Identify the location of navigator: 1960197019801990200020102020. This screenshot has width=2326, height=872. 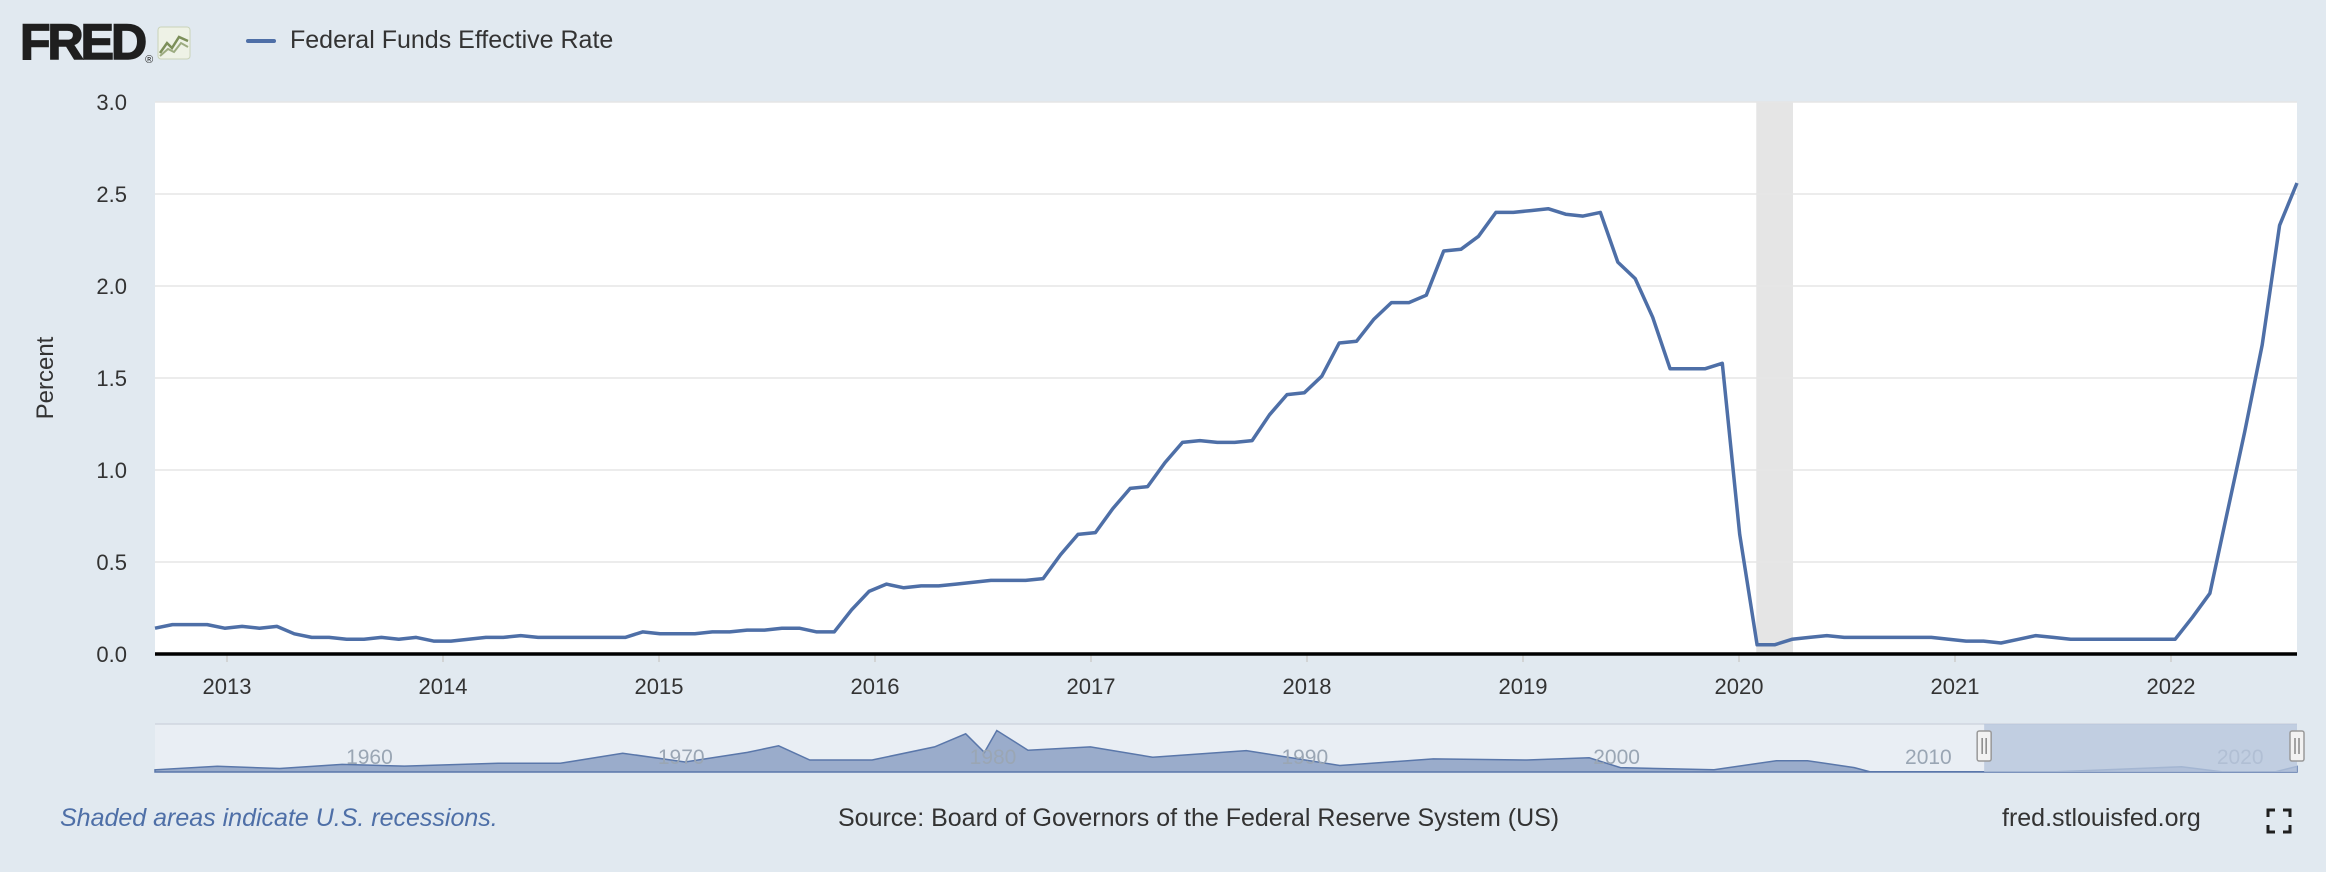
(1229, 748).